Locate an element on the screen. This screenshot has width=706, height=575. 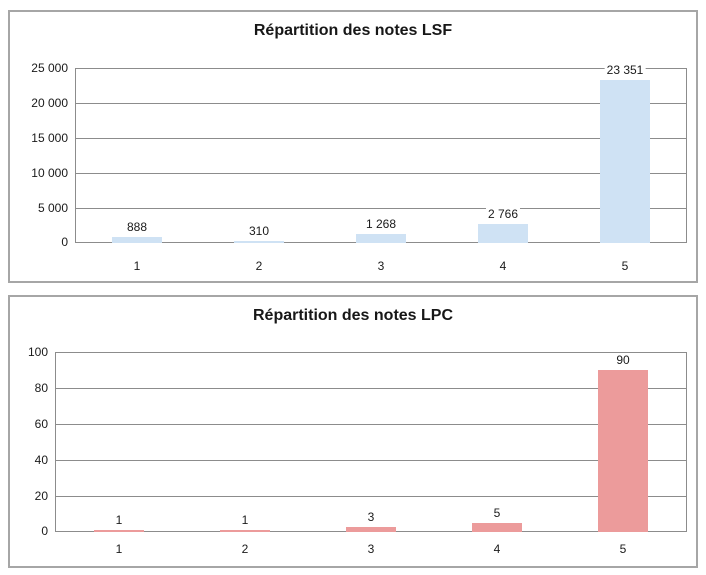
y-tick-label: 10 000 is located at coordinates (49, 173).